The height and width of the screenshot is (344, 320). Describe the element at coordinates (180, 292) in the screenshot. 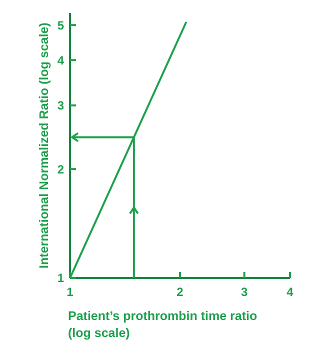

I see `x-tick-label: 2` at that location.